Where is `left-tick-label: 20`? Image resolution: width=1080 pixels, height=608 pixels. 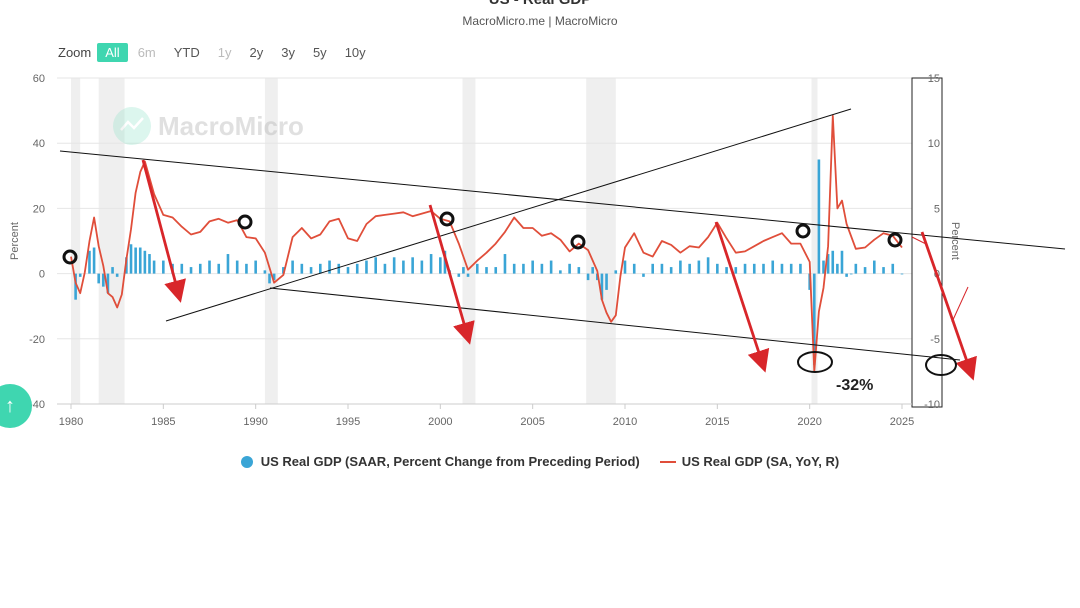
left-tick-label: 20 is located at coordinates (39, 209).